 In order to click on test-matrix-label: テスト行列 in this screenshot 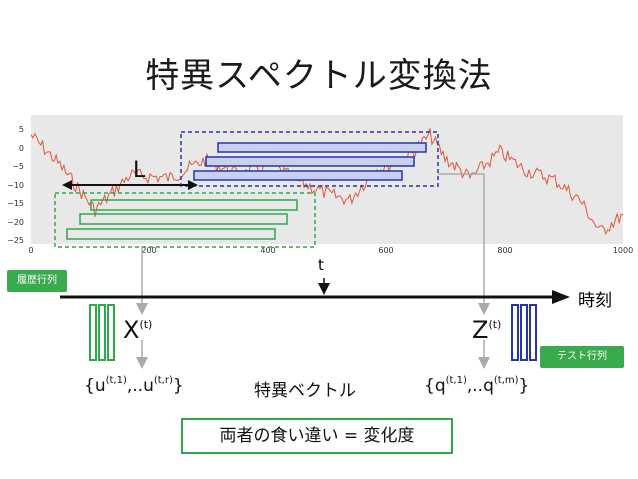, I will do `click(582, 357)`.